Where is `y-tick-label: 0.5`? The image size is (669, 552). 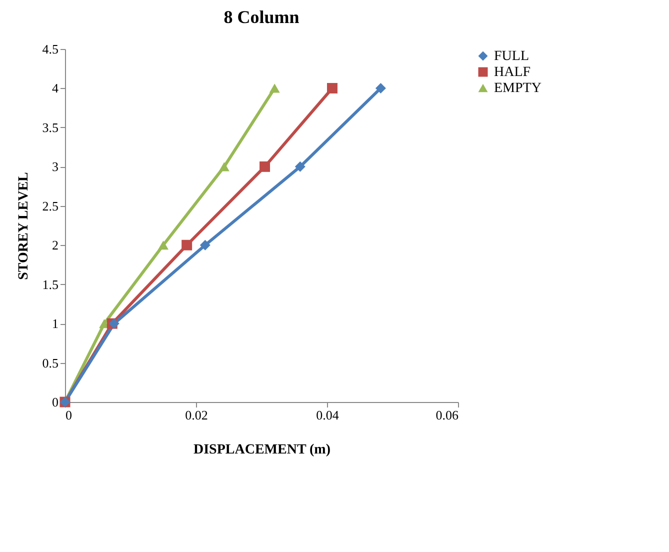 y-tick-label: 0.5 is located at coordinates (50, 362).